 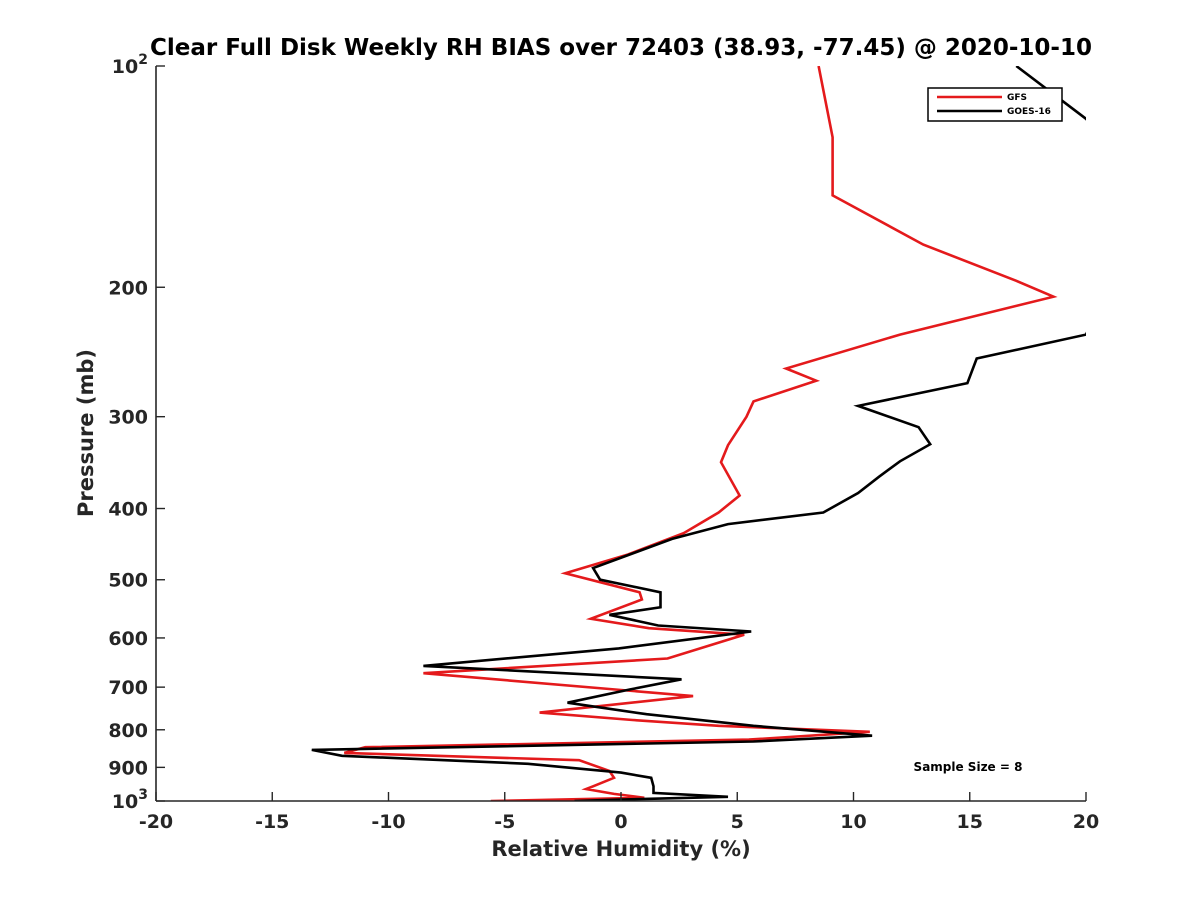 What do you see at coordinates (970, 822) in the screenshot?
I see `x-tick-label: 15` at bounding box center [970, 822].